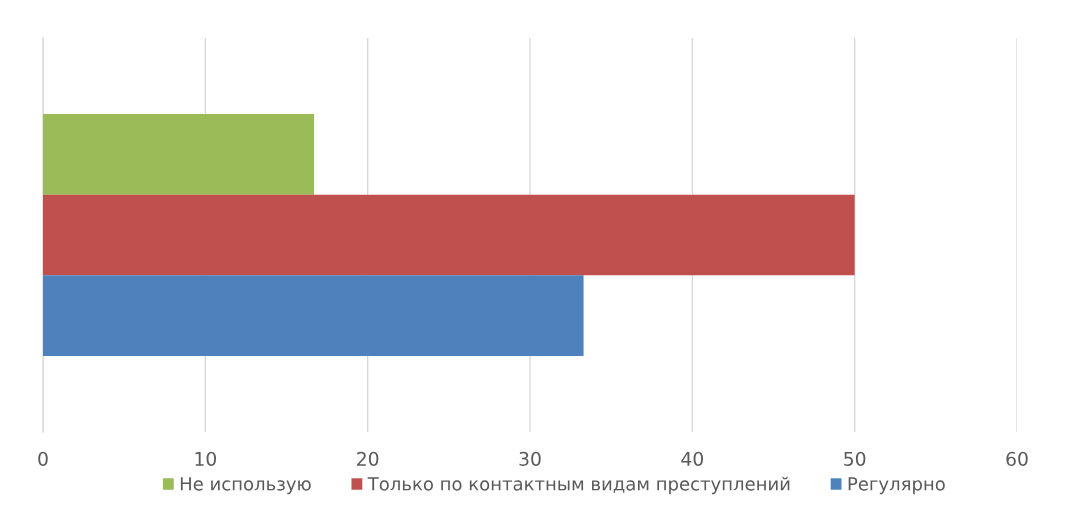 The width and height of the screenshot is (1082, 511). I want to click on x-tick-label: 40, so click(692, 458).